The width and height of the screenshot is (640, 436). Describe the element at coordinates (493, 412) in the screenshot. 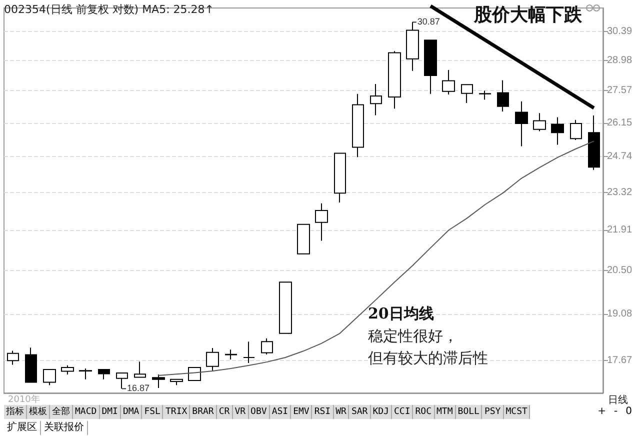

I see `text: PSY` at that location.